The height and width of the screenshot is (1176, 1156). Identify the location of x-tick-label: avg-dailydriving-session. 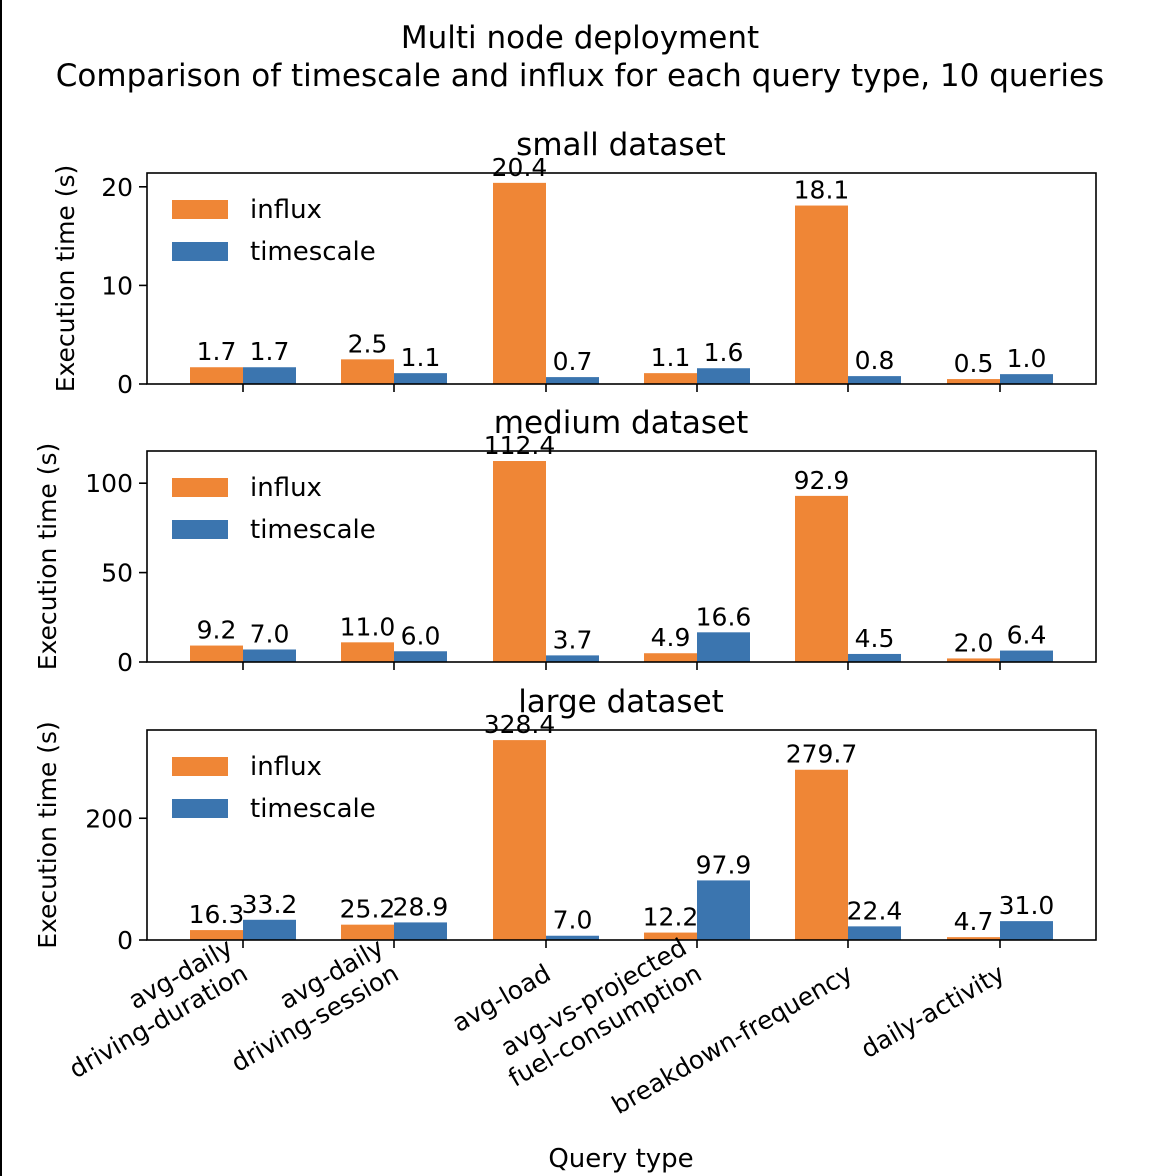
(307, 1004).